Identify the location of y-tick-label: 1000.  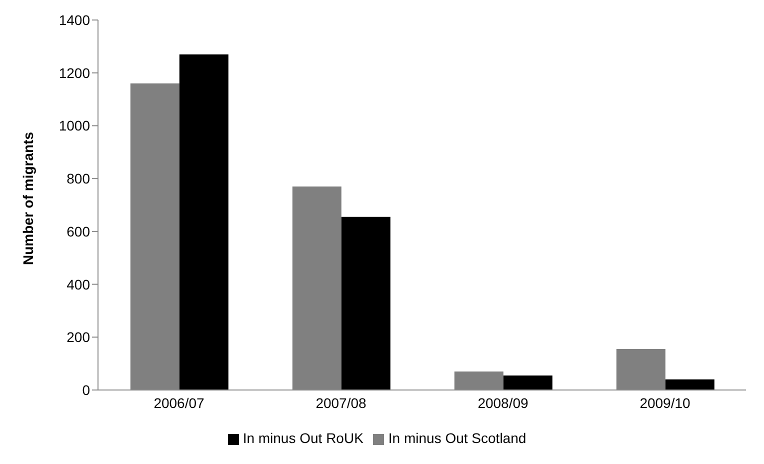
(74, 126).